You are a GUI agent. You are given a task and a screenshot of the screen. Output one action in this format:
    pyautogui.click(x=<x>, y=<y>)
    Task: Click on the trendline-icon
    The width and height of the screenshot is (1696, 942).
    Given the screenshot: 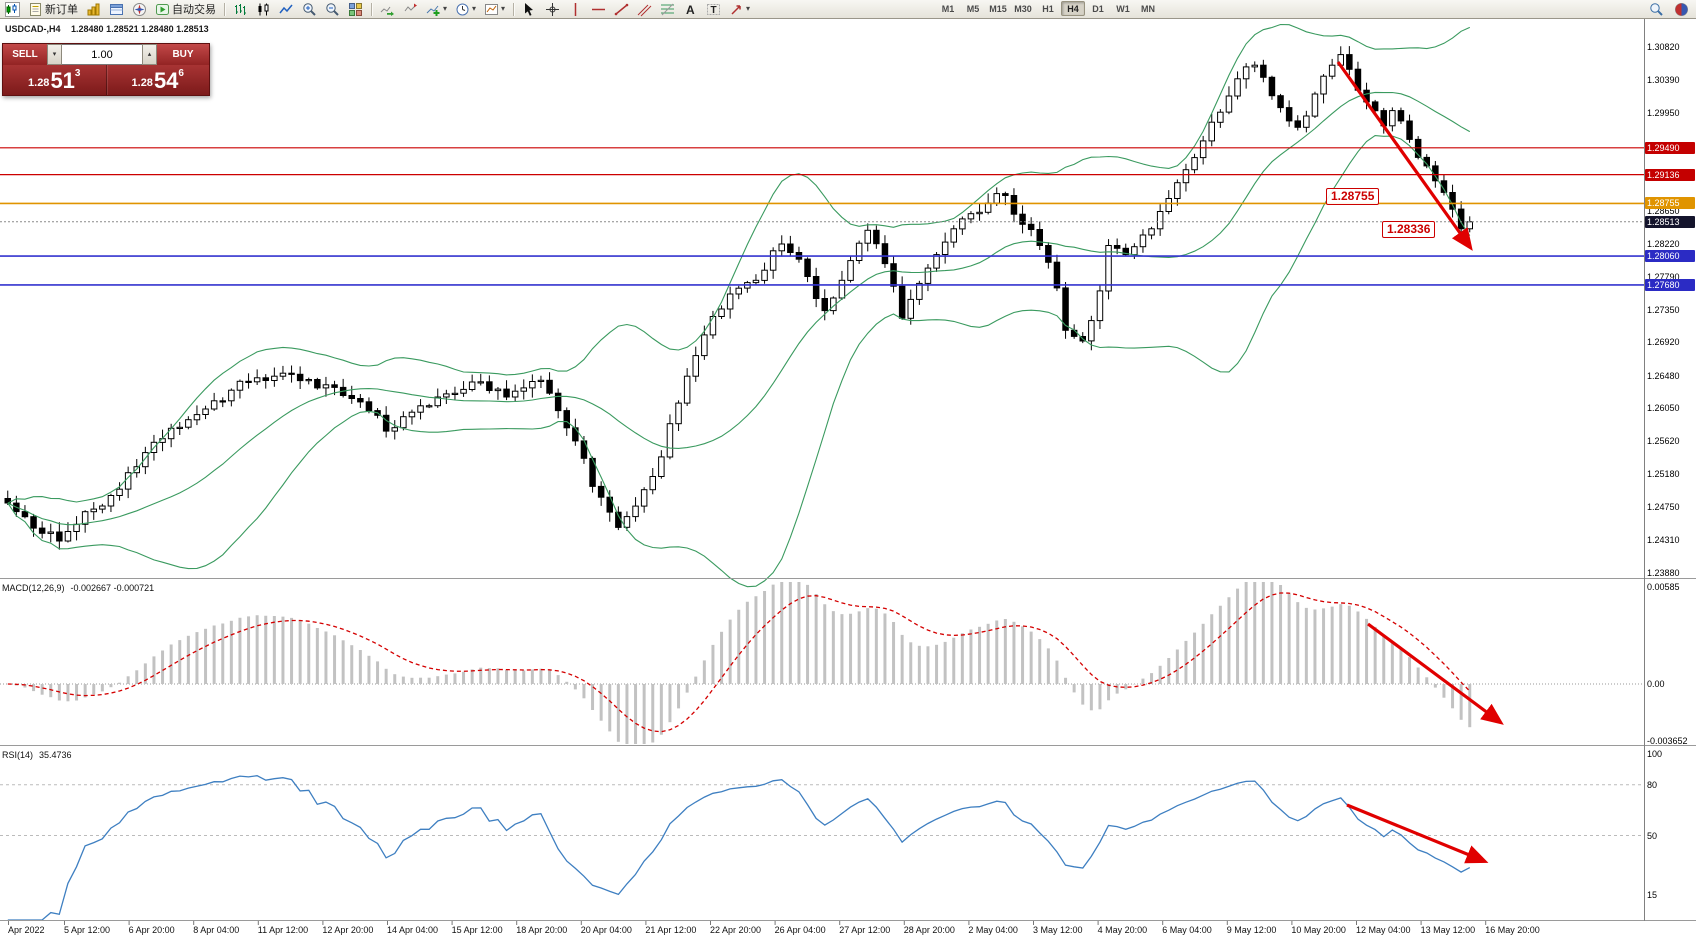 What is the action you would take?
    pyautogui.click(x=621, y=9)
    